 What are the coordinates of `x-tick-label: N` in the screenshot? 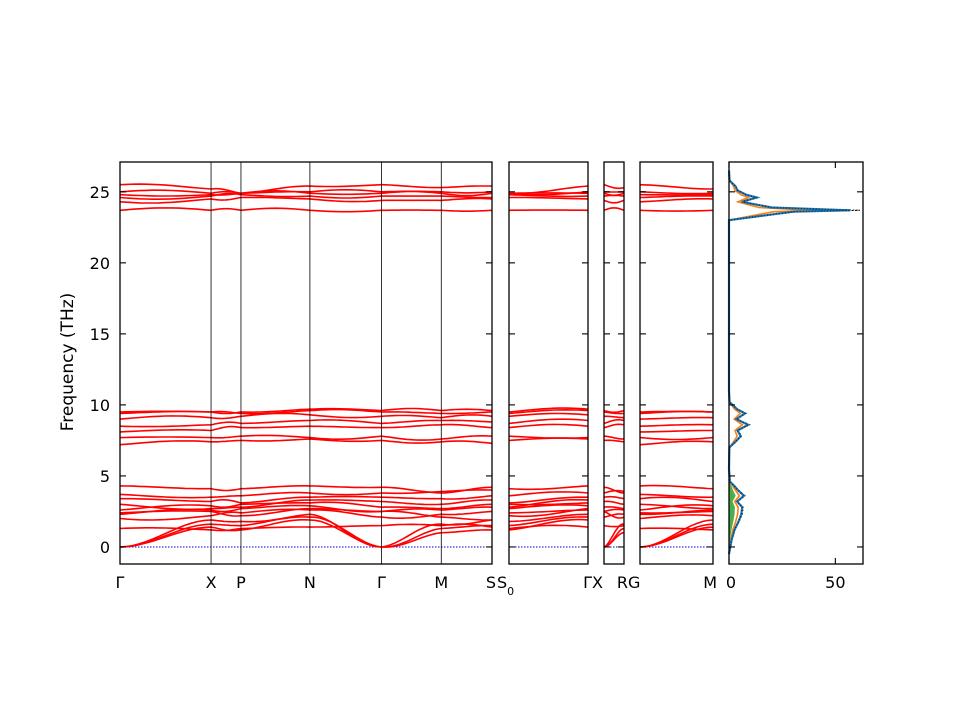 It's located at (310, 582).